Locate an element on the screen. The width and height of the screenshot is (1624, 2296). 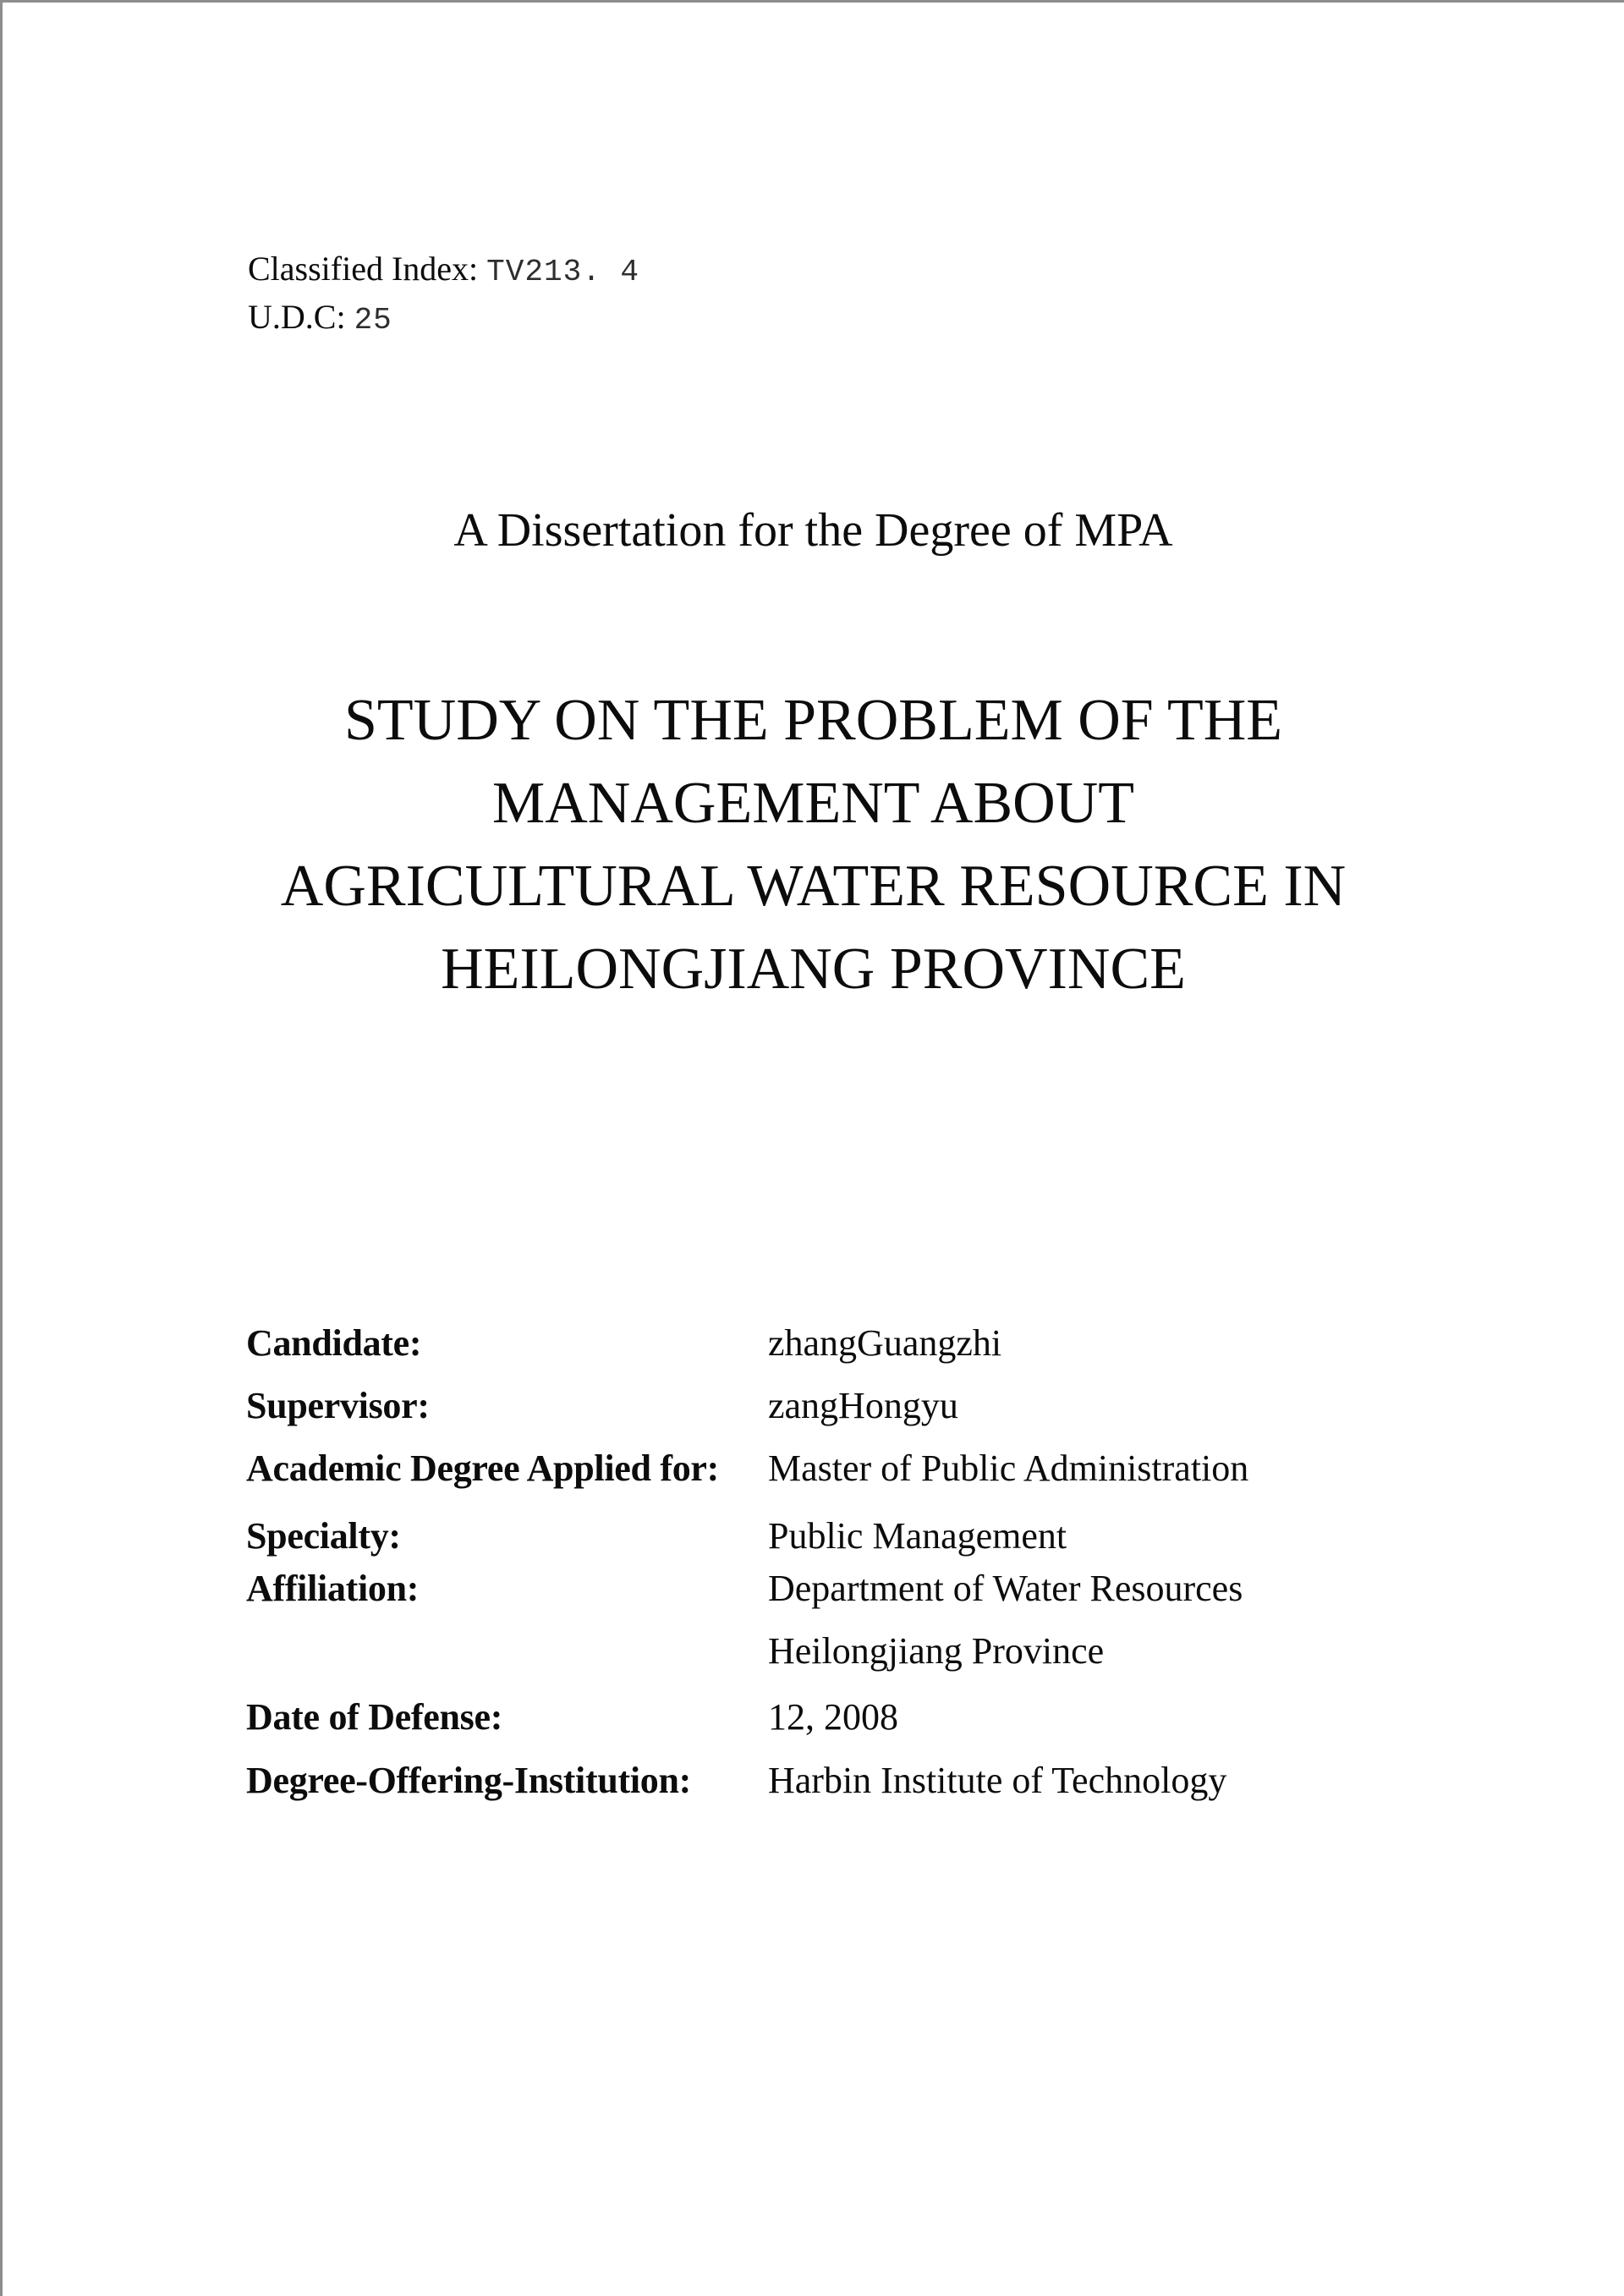
field-value: zhangGuangzhi is located at coordinates (885, 1343).